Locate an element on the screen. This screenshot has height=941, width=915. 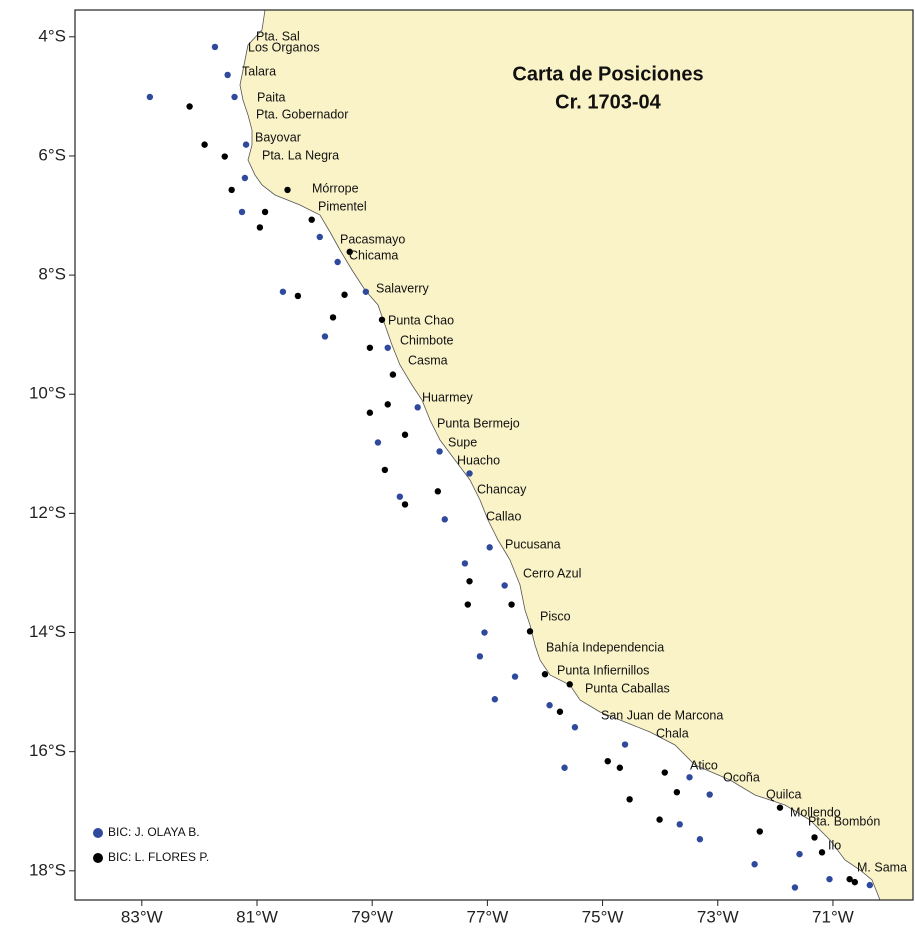
y-tick-label: 10°S is located at coordinates (47, 393).